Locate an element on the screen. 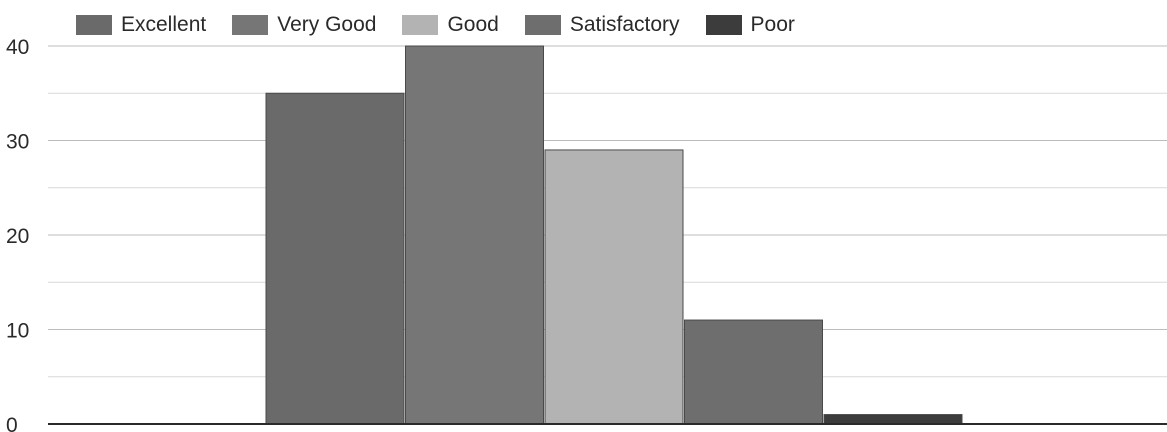 The height and width of the screenshot is (432, 1167). bar-satisfactory is located at coordinates (753, 372).